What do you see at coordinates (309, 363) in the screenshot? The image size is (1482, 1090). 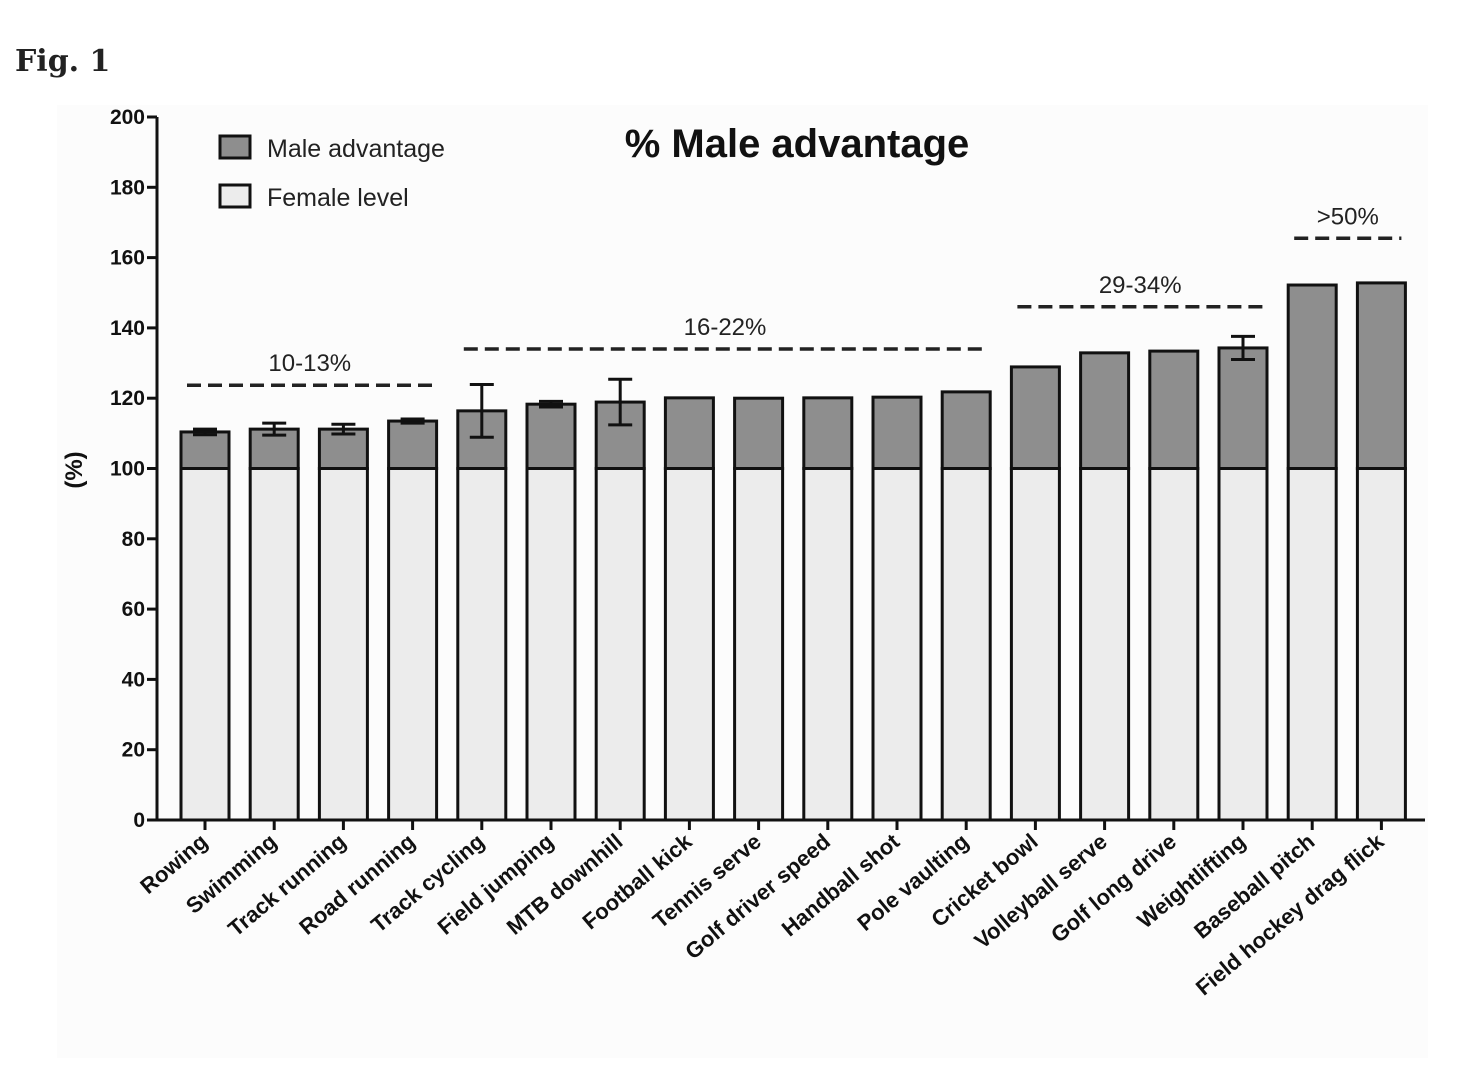 I see `group-range-label: 10-13%` at bounding box center [309, 363].